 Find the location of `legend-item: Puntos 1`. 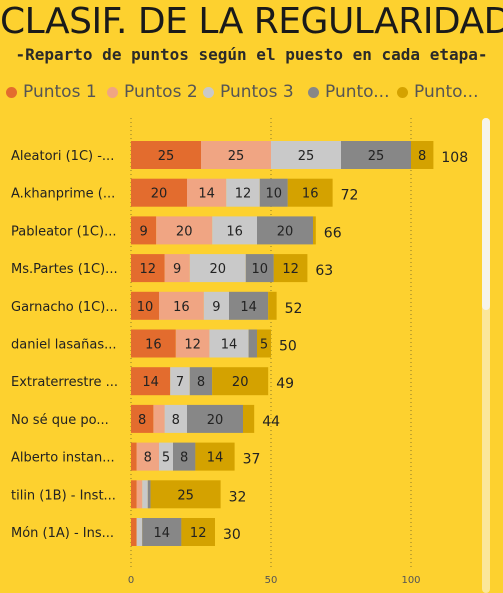

legend-item: Puntos 1 is located at coordinates (51, 92).